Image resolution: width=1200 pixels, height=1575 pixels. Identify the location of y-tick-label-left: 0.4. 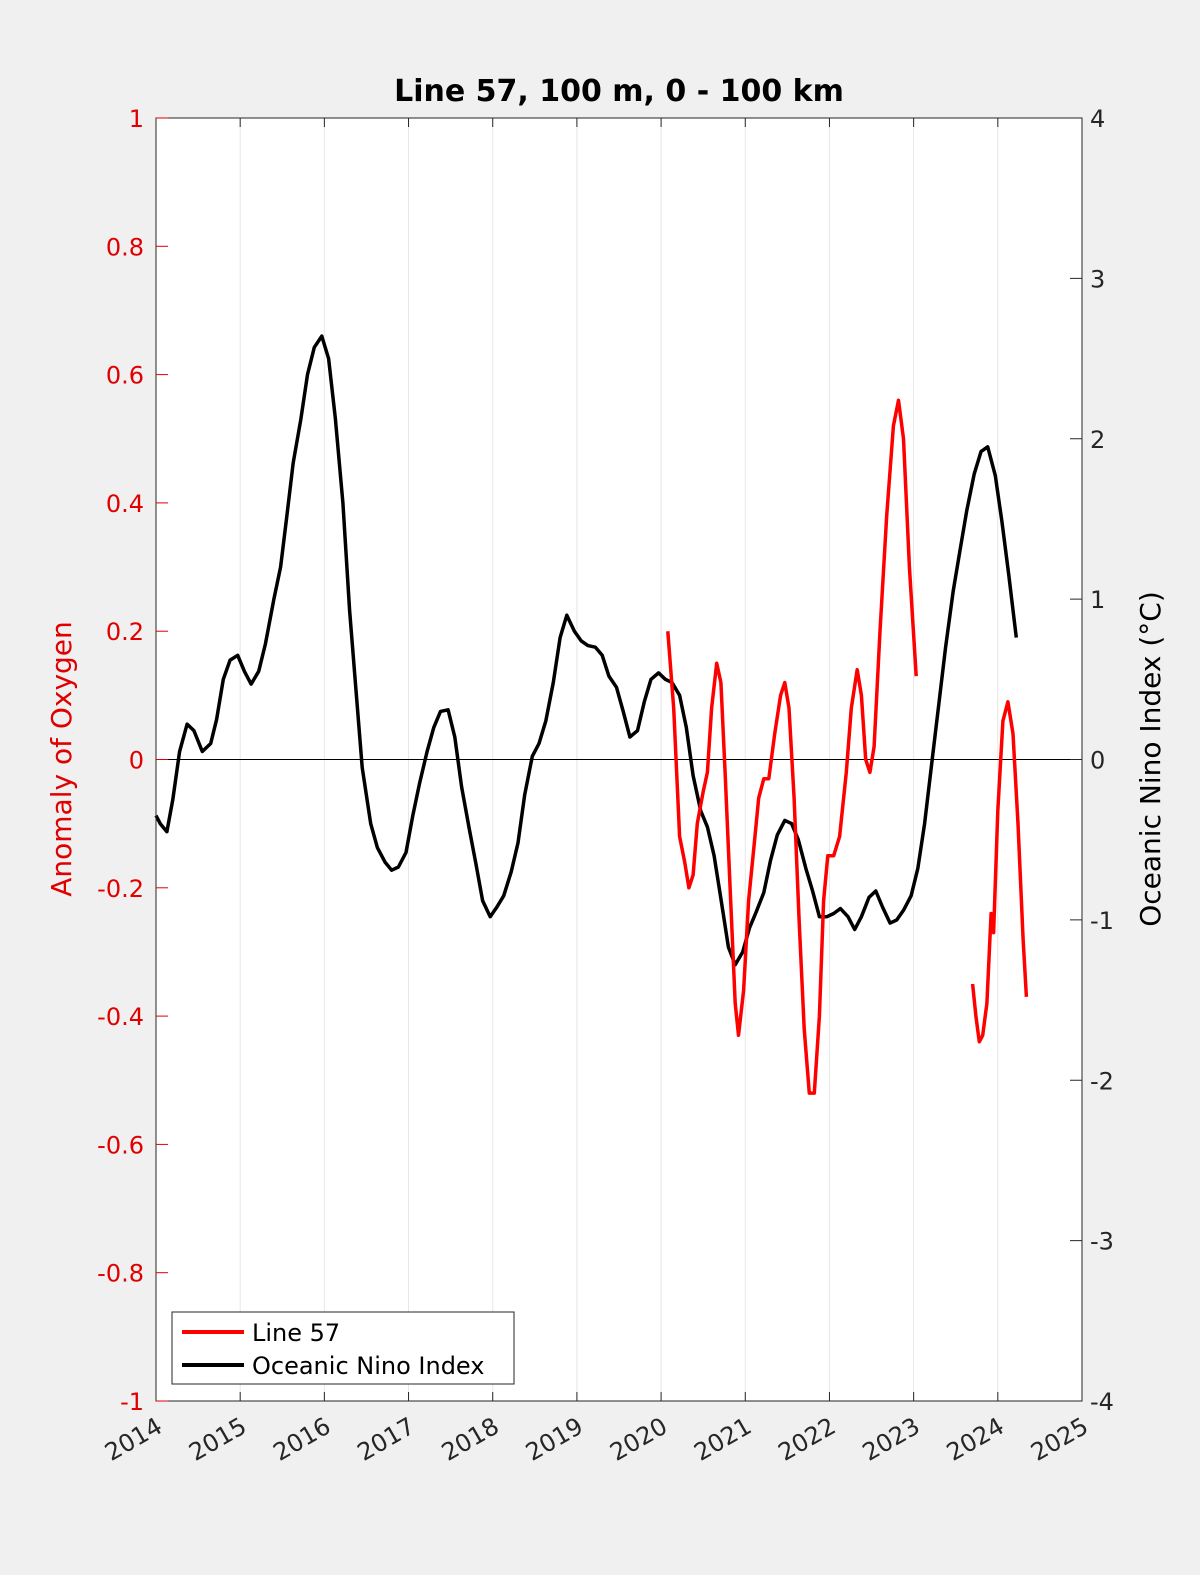
(125, 504).